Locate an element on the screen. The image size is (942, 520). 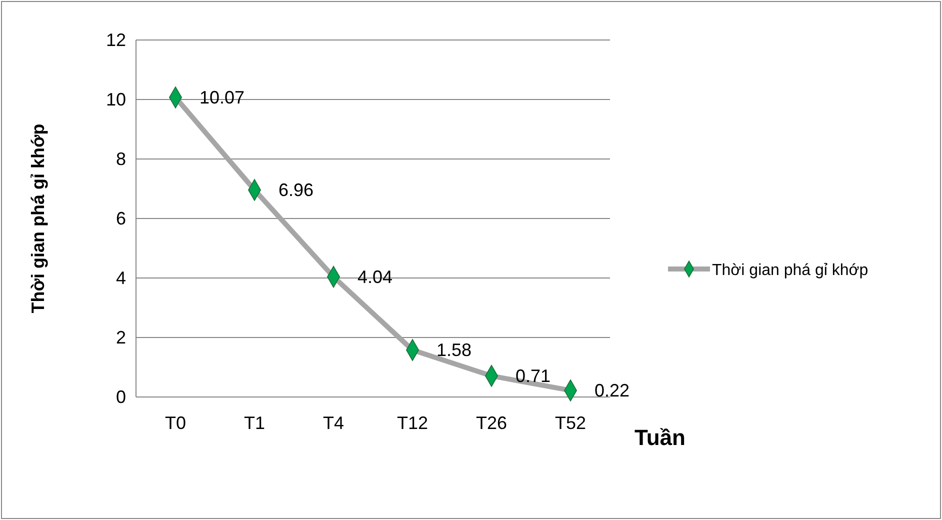
data-label: 6.96 is located at coordinates (296, 190).